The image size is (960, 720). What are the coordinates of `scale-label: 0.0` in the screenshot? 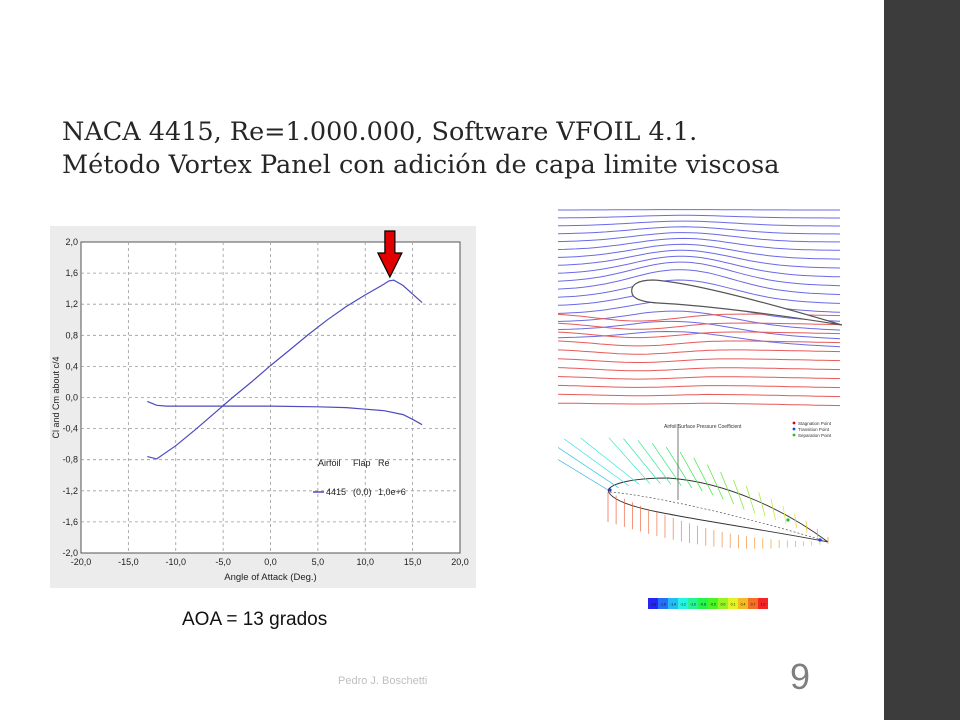 It's located at (723, 605).